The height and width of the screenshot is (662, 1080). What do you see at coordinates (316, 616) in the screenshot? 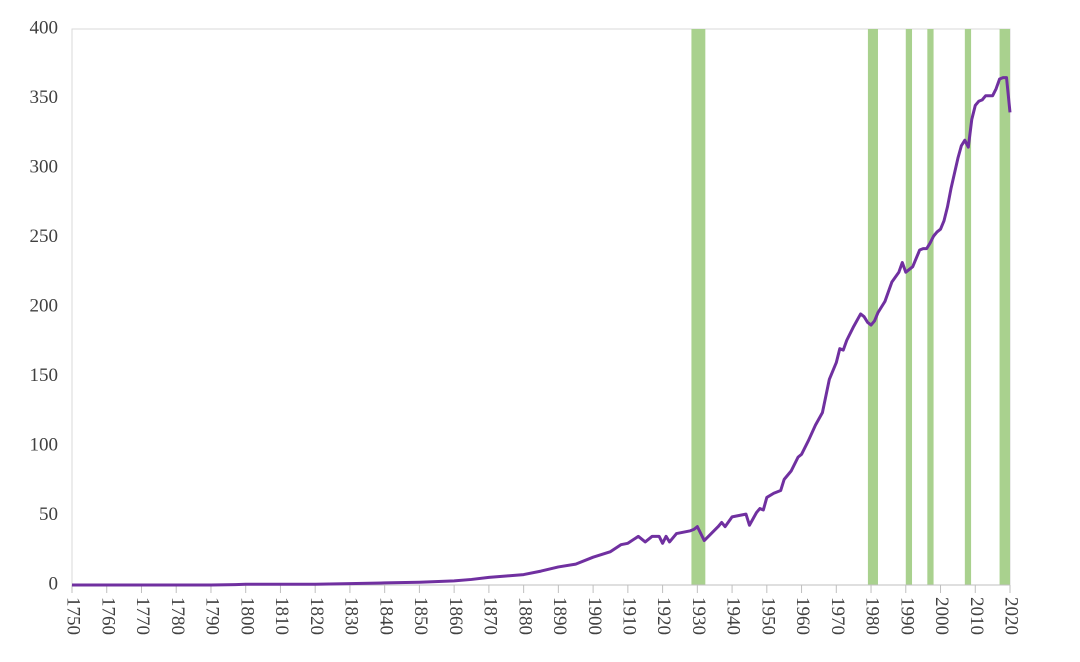
I see `x-tick-label: 1820` at bounding box center [316, 616].